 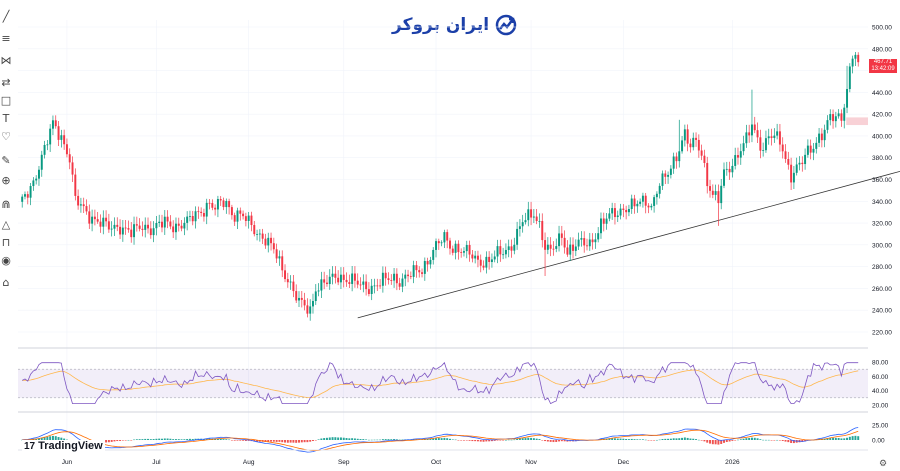 What do you see at coordinates (6, 260) in the screenshot?
I see `eye-icon: ◉` at bounding box center [6, 260].